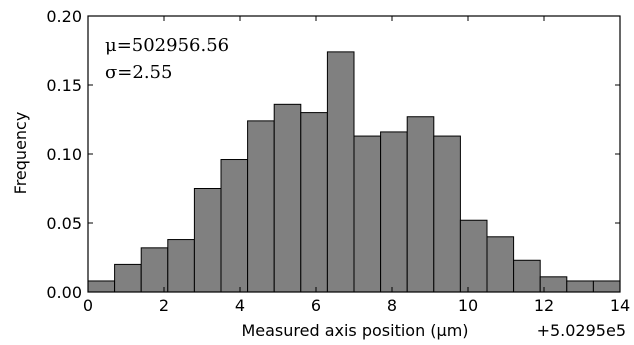 This screenshot has width=634, height=345. I want to click on x-axis-offset-label: +5.0295e5, so click(581, 330).